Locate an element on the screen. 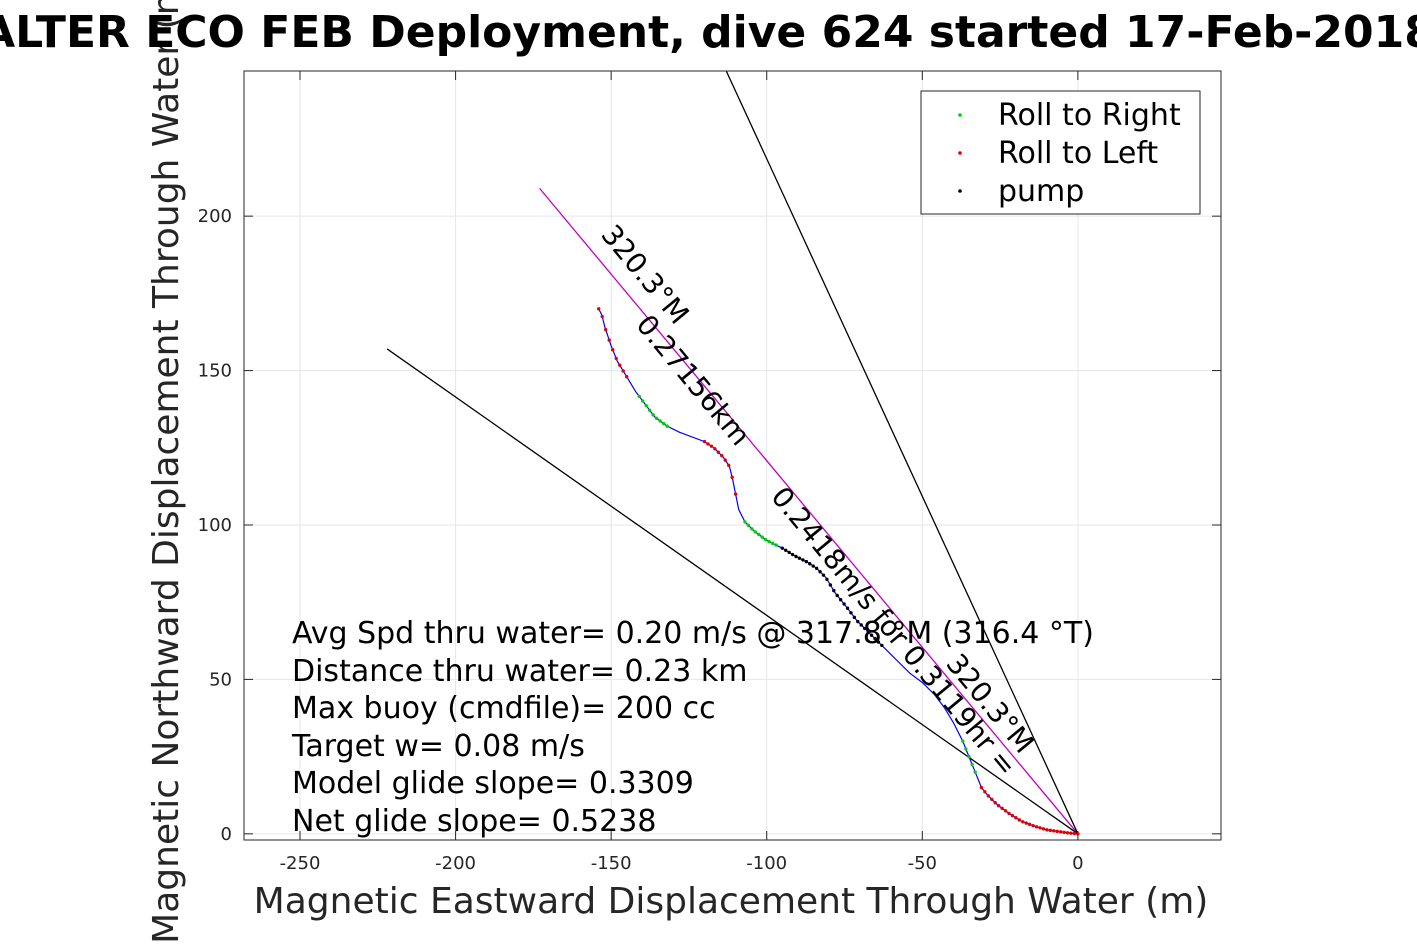 The image size is (1417, 945). x-tick-label: -200 is located at coordinates (455, 863).